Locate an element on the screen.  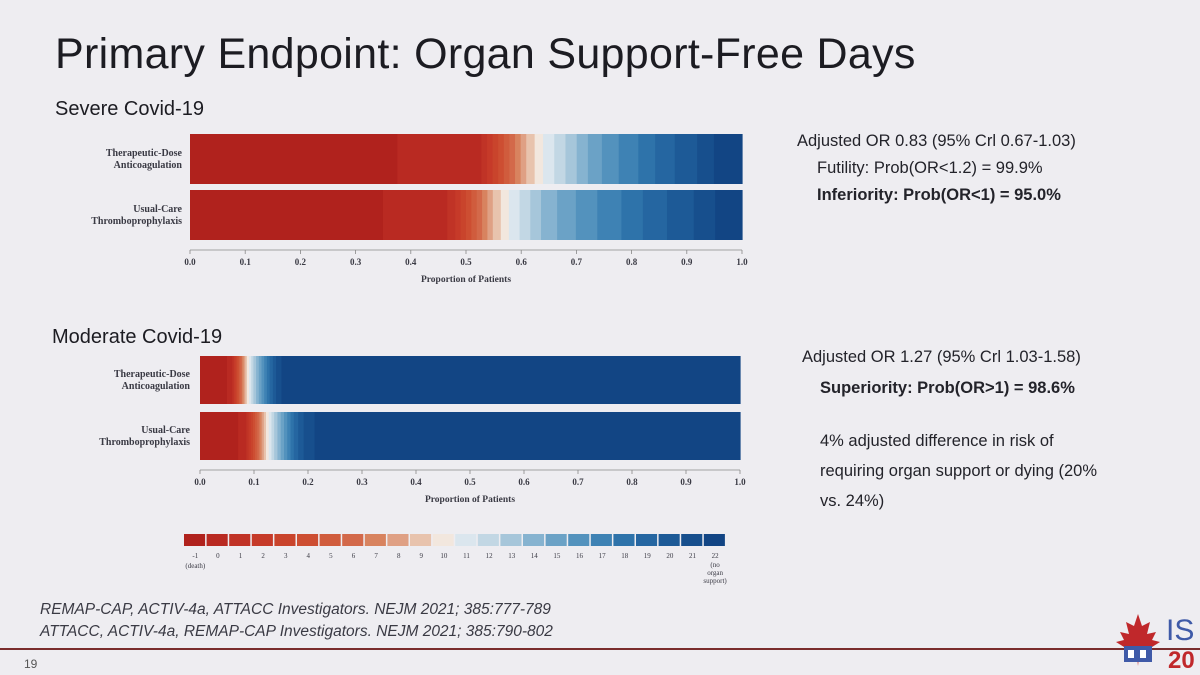
legend-label: 5 is located at coordinates (331, 556).